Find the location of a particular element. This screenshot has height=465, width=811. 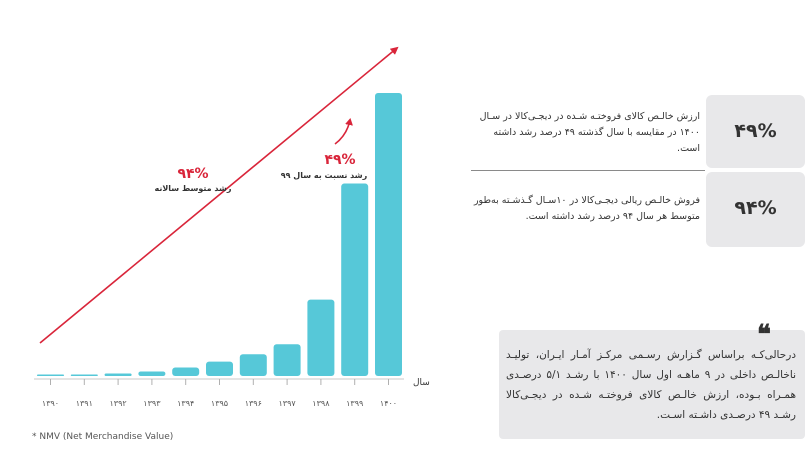

x-tick-label: ۱۳۹۲ is located at coordinates (118, 403).